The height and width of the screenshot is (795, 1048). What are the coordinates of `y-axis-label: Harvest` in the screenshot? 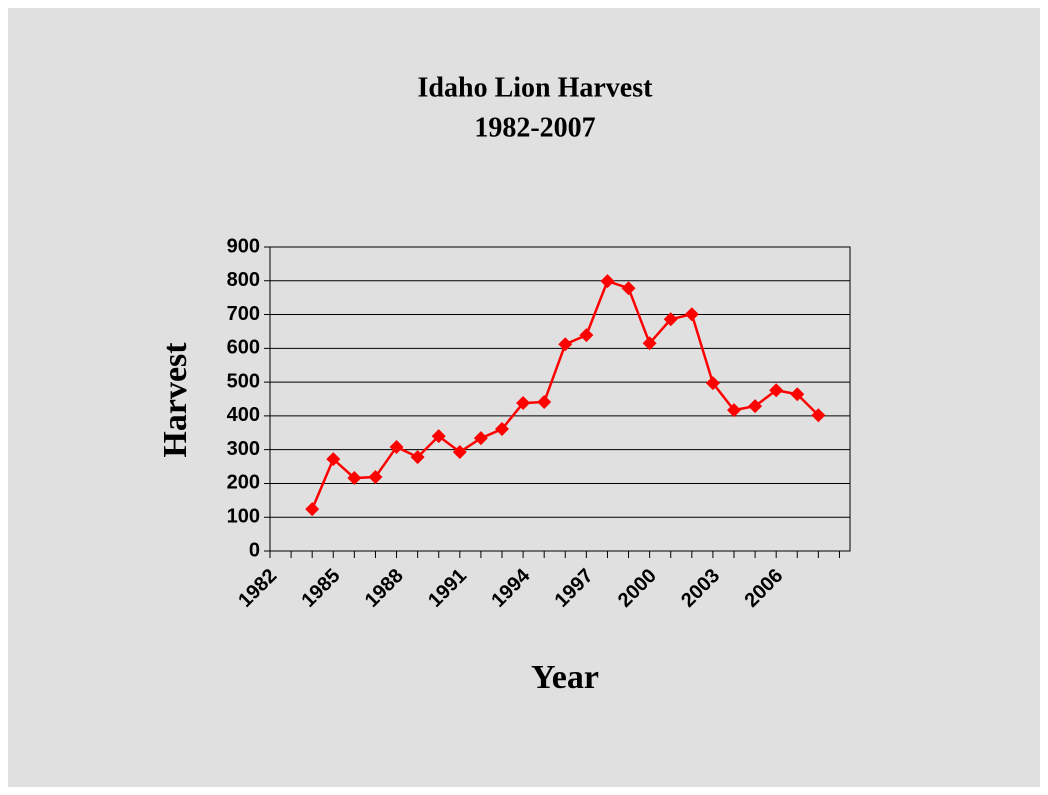 It's located at (175, 400).